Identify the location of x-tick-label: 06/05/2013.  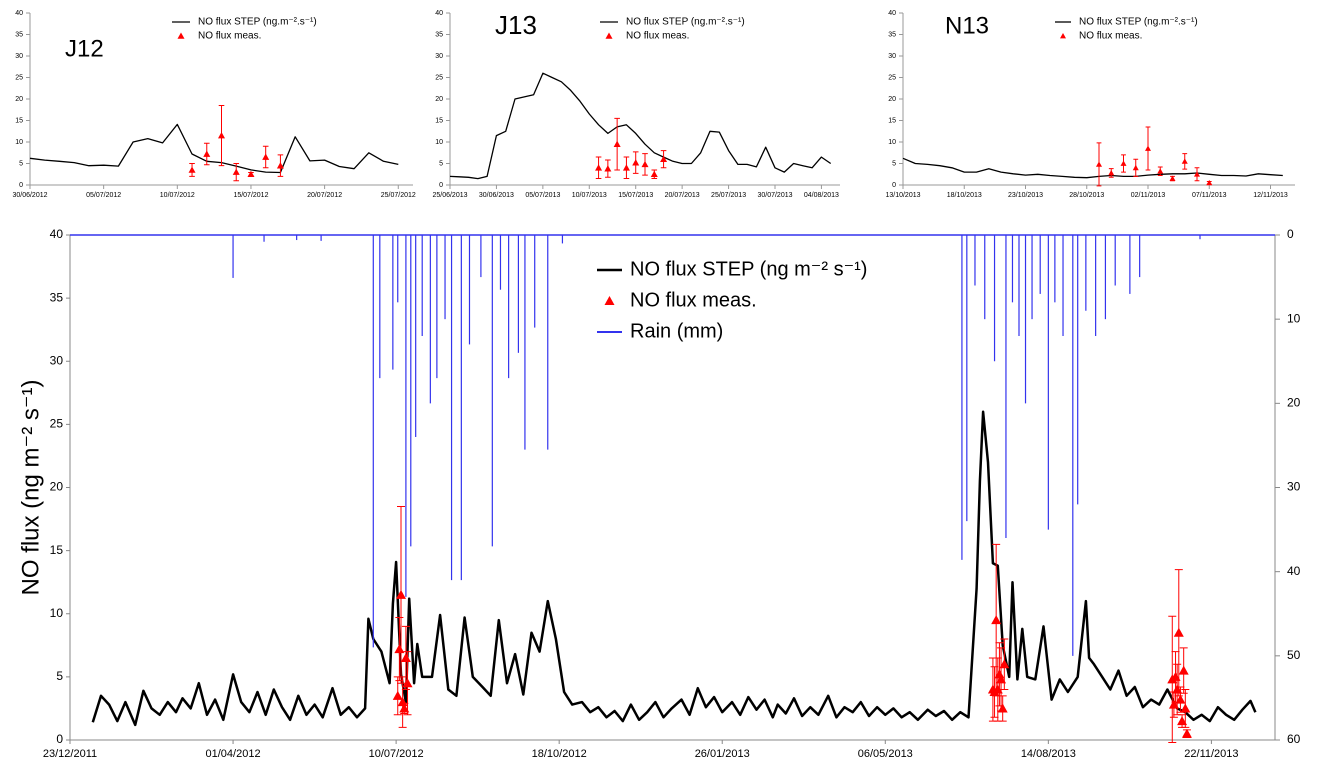
(885, 754).